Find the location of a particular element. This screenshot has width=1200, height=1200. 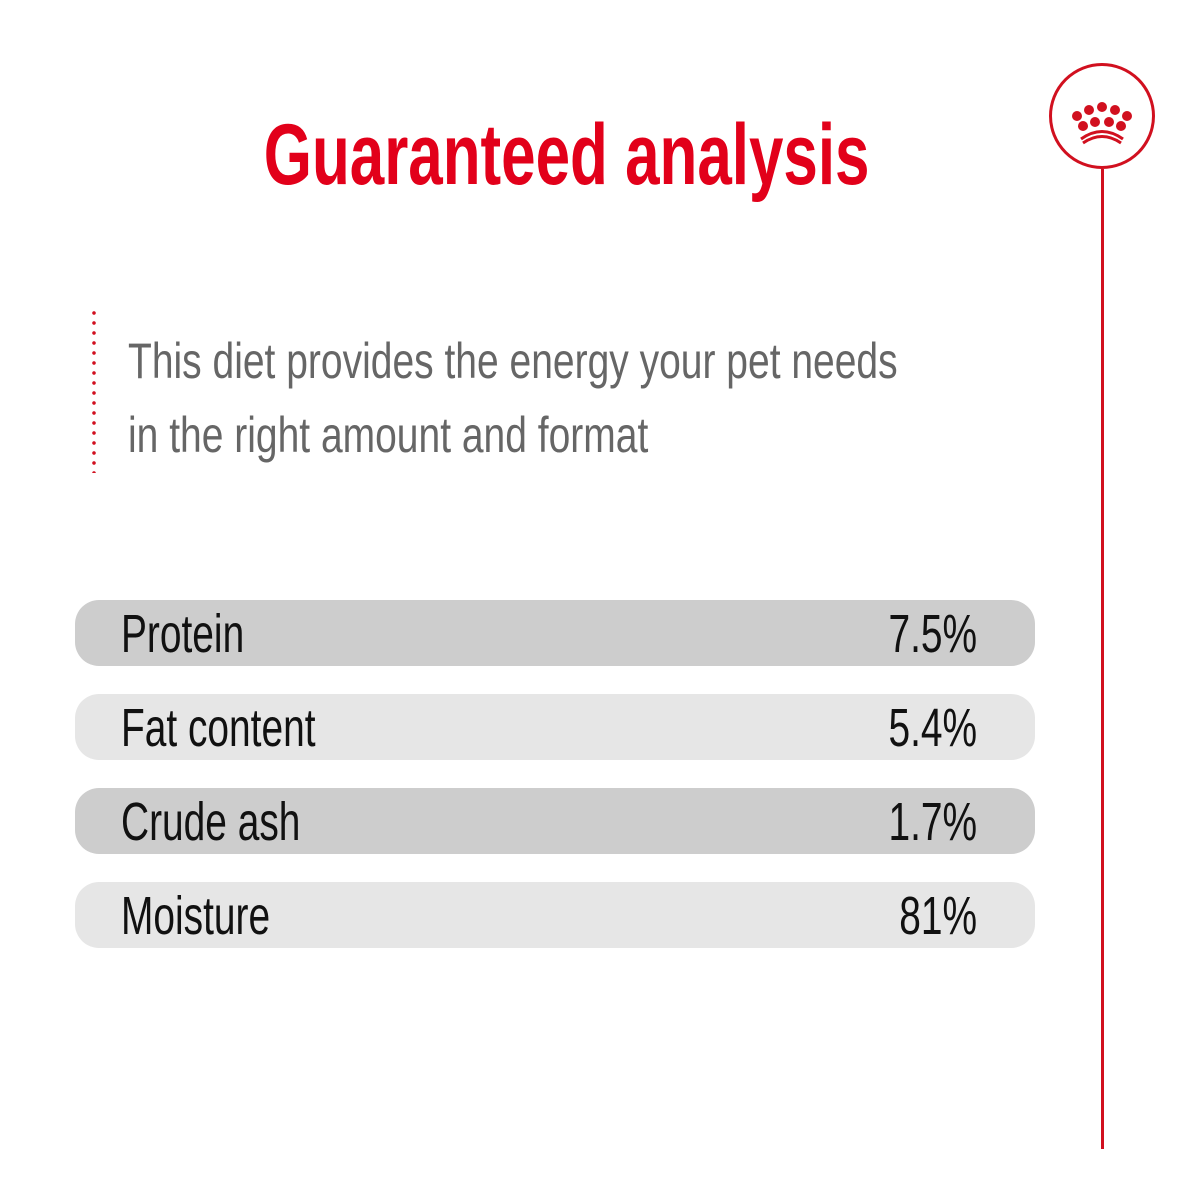

analysis-row-moisture: Moisture 81% is located at coordinates (555, 915).